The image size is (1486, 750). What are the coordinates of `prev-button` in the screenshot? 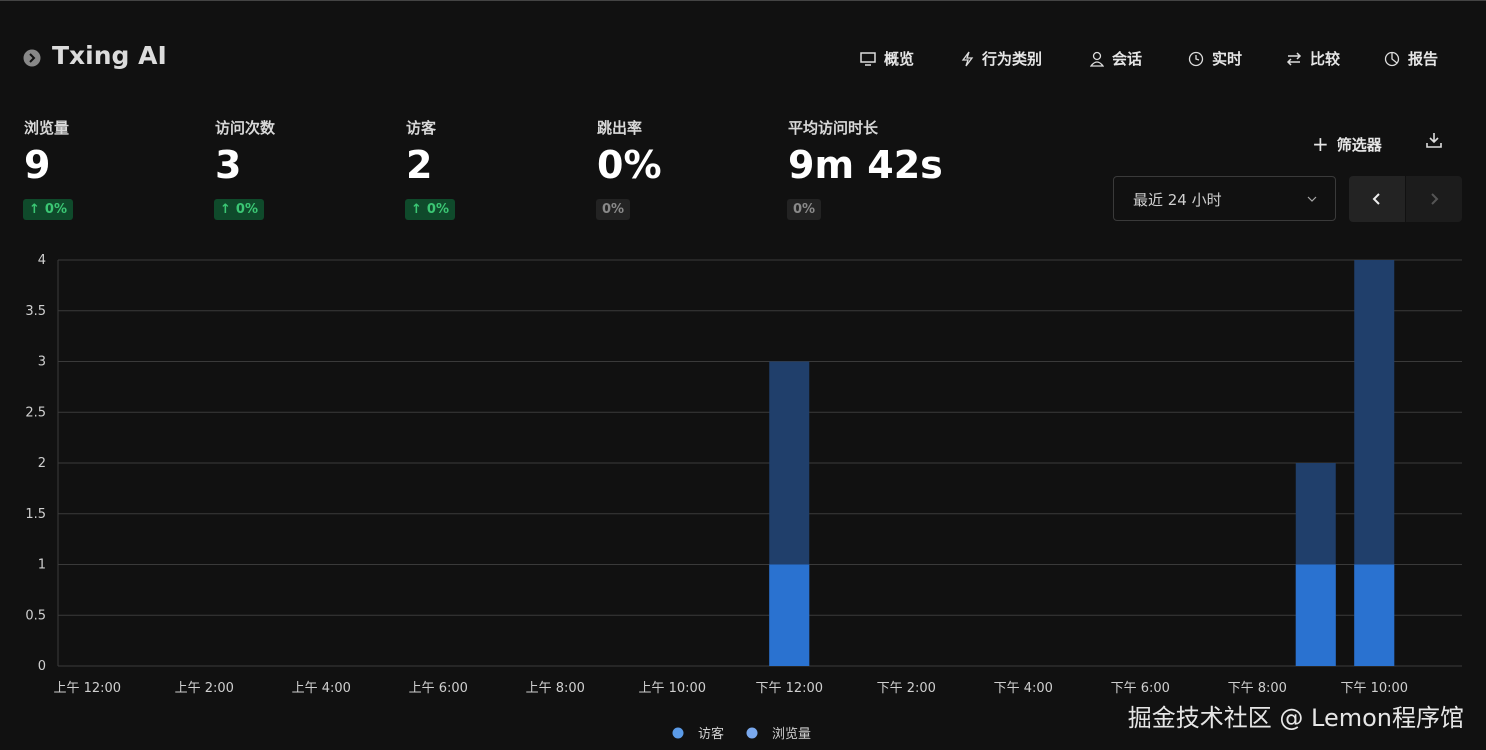 It's located at (1377, 199).